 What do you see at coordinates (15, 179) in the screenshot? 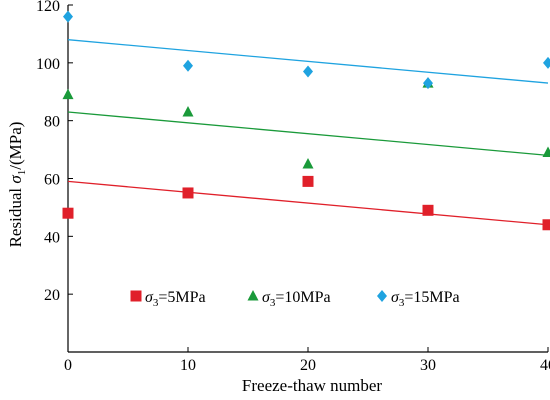
I see `y-axis-title-symbol: σ` at bounding box center [15, 179].